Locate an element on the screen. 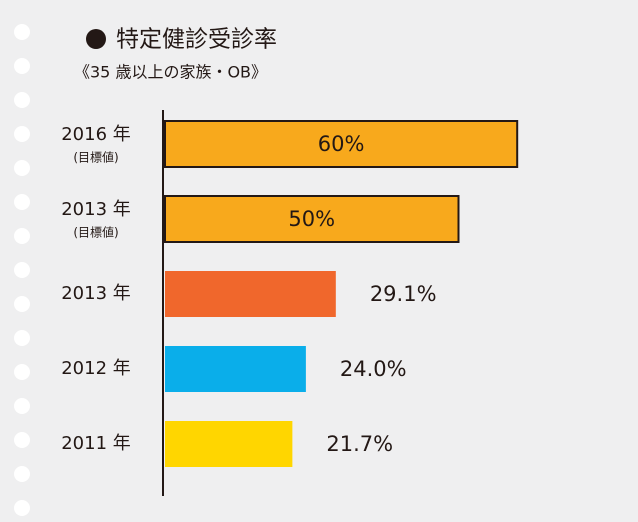 The height and width of the screenshot is (522, 638). value-label: 21.7% is located at coordinates (359, 444).